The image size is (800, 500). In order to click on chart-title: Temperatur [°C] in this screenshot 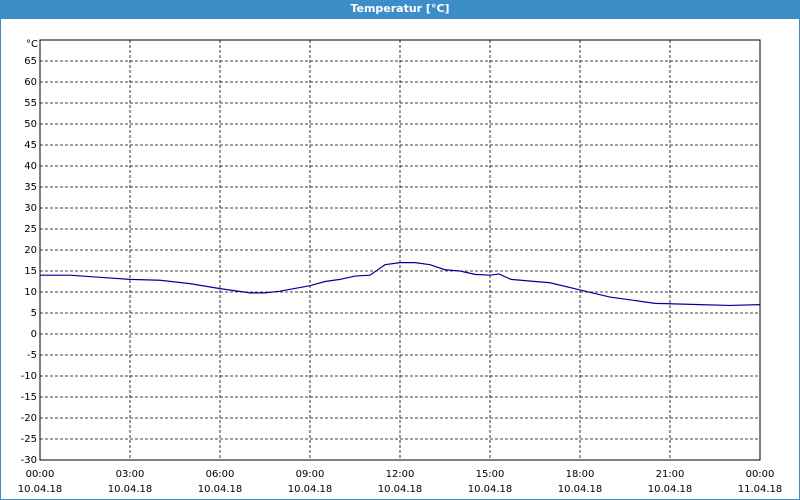, I will do `click(399, 8)`.